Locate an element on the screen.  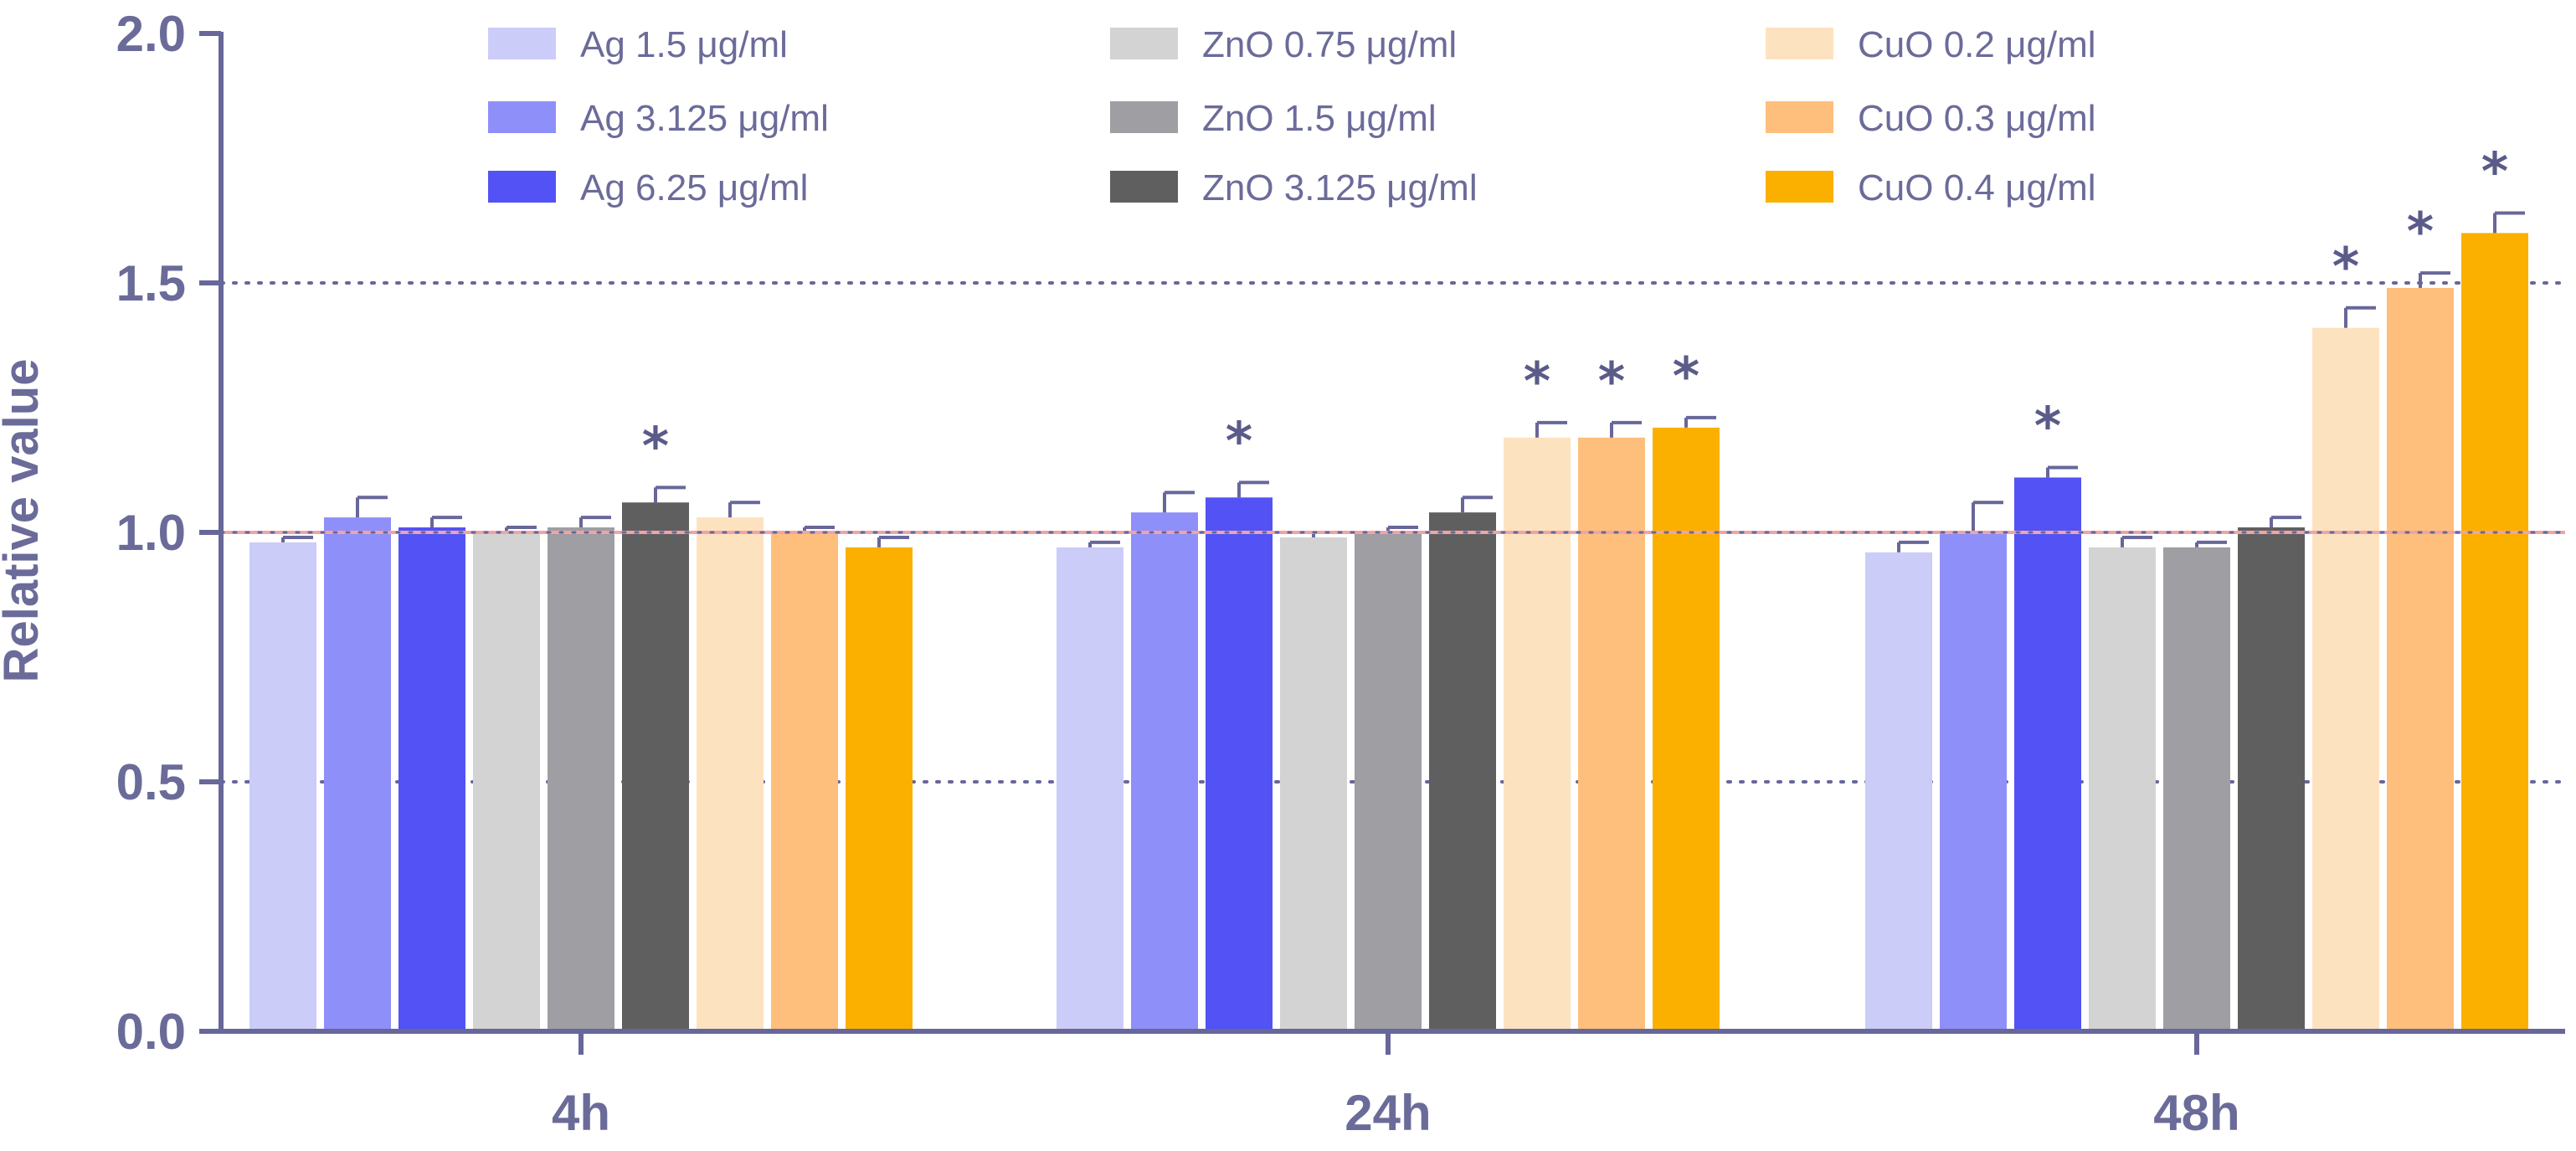
legend-item: Ag 1.5 μg/ml is located at coordinates (638, 45).